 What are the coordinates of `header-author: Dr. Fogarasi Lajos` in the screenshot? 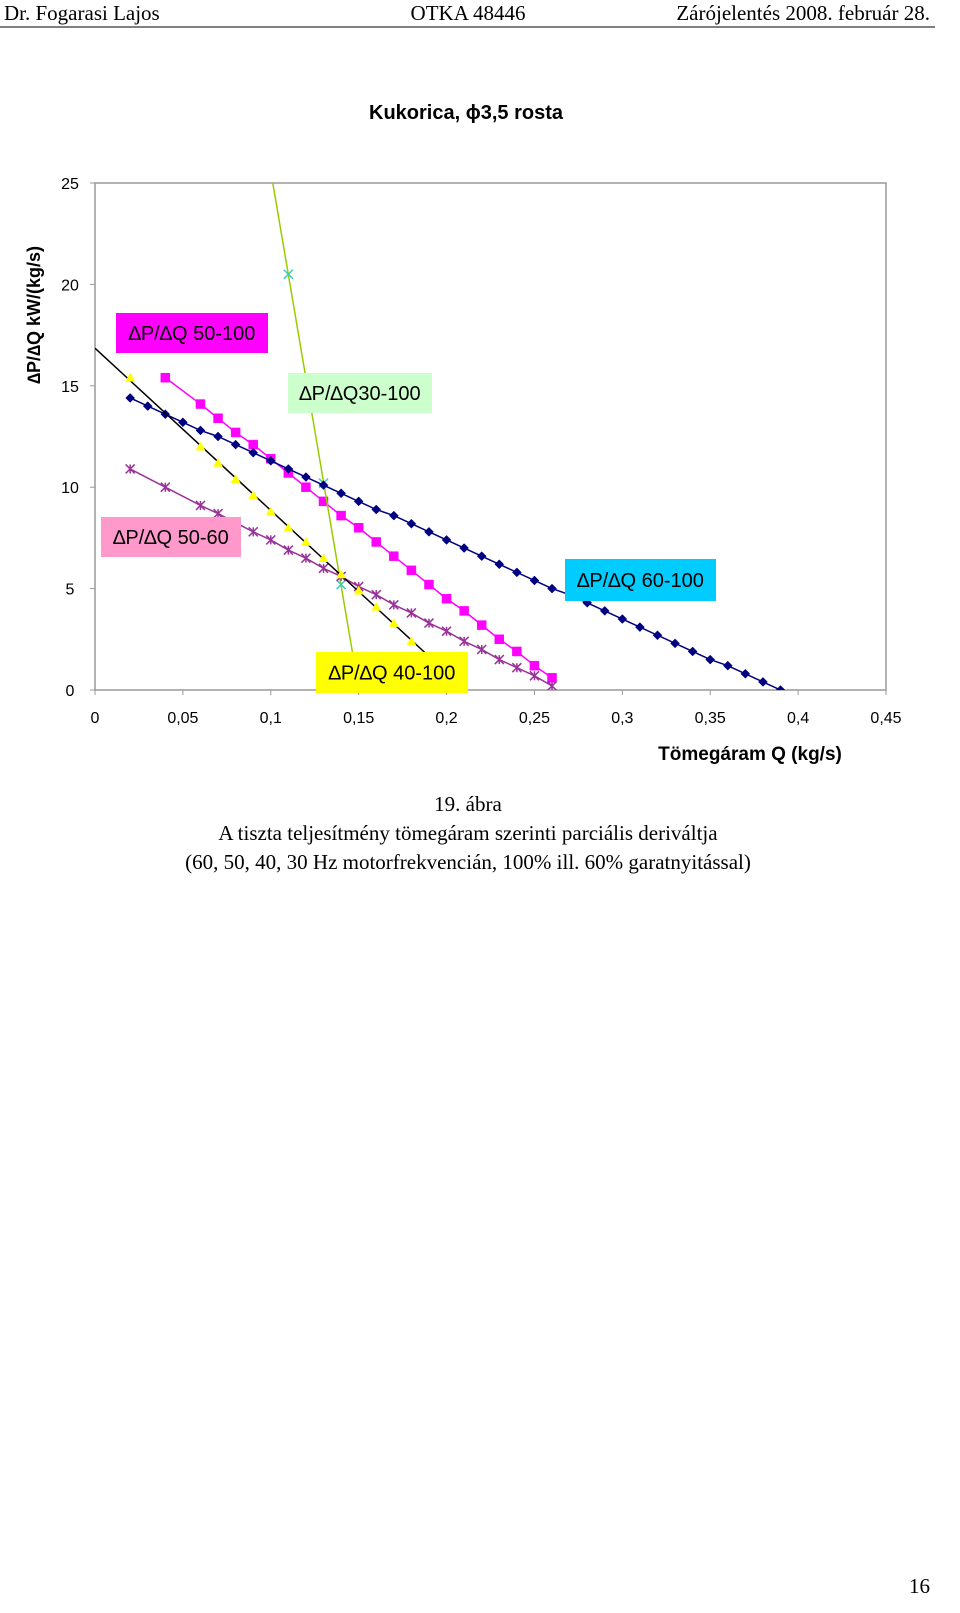 It's located at (82, 13).